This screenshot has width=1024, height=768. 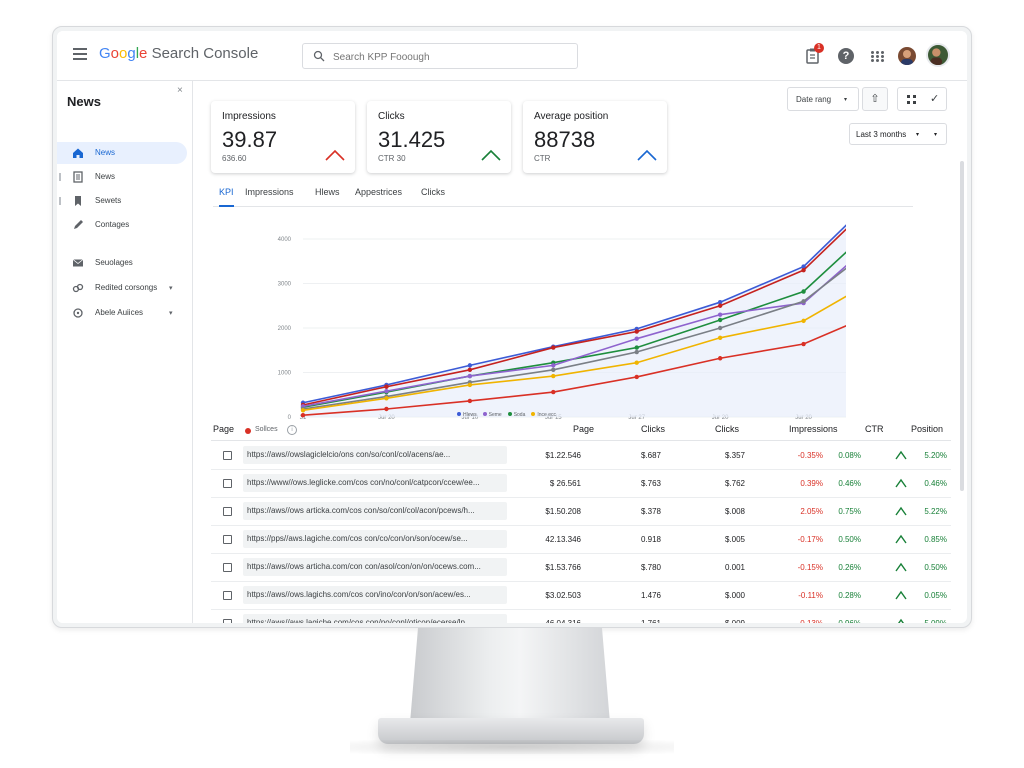 I want to click on cell-clicks: 1.761, so click(x=651, y=621).